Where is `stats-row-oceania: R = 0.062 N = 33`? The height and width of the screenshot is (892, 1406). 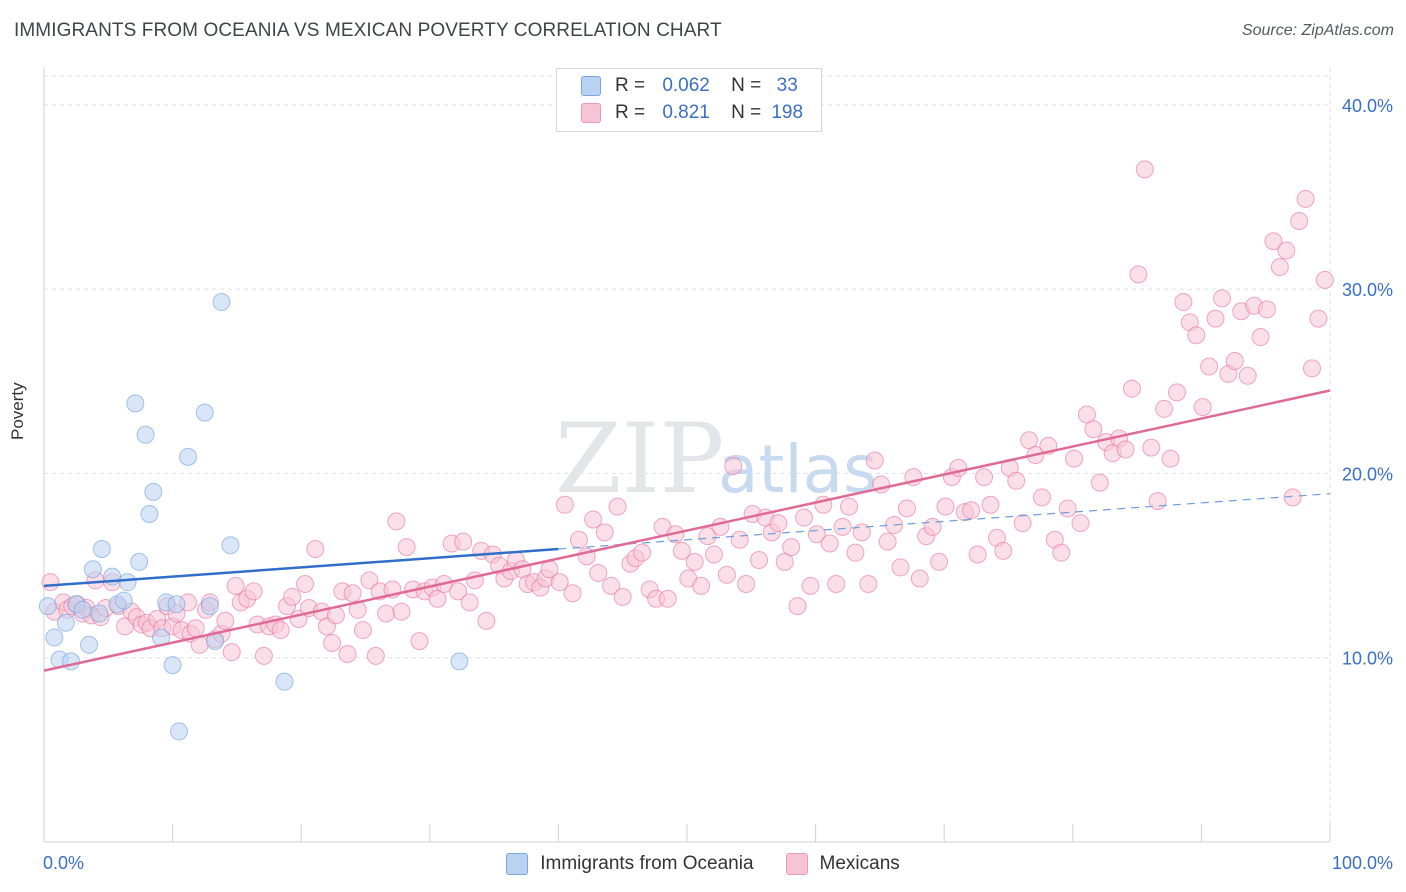
stats-row-oceania: R = 0.062 N = 33 is located at coordinates (697, 86).